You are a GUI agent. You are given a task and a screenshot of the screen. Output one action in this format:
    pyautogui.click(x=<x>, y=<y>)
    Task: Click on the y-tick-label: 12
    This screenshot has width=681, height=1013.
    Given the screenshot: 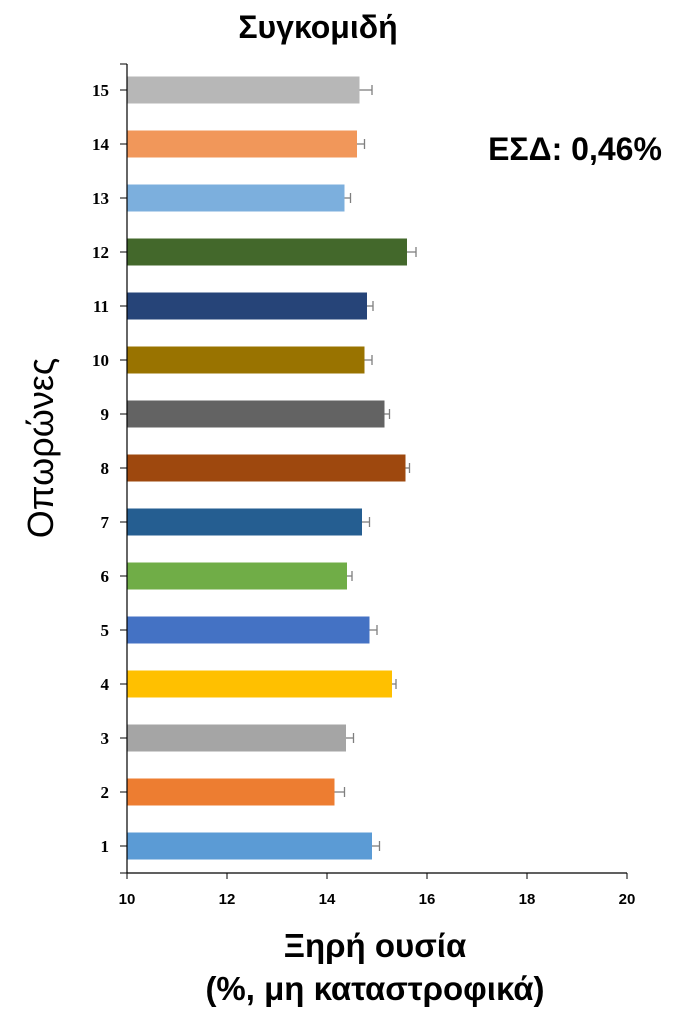 What is the action you would take?
    pyautogui.click(x=100, y=252)
    